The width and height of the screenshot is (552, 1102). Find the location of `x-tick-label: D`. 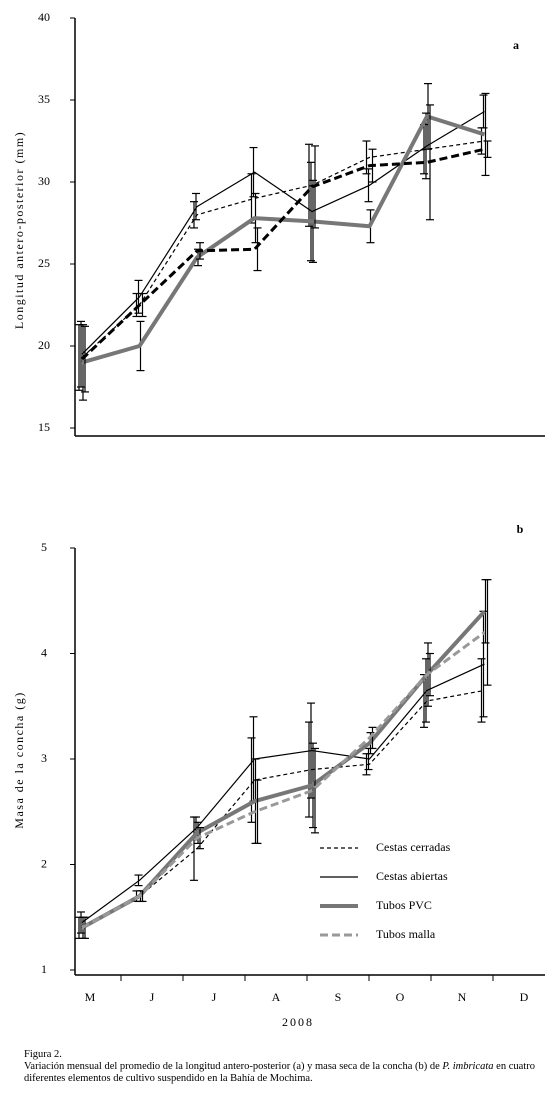

x-tick-label: D is located at coordinates (524, 997).